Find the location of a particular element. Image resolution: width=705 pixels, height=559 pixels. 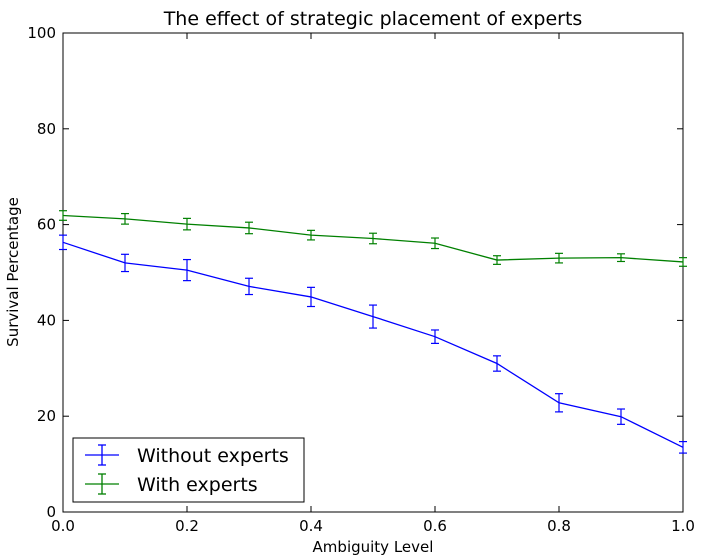

x-tick-label: 0.8 is located at coordinates (559, 526).